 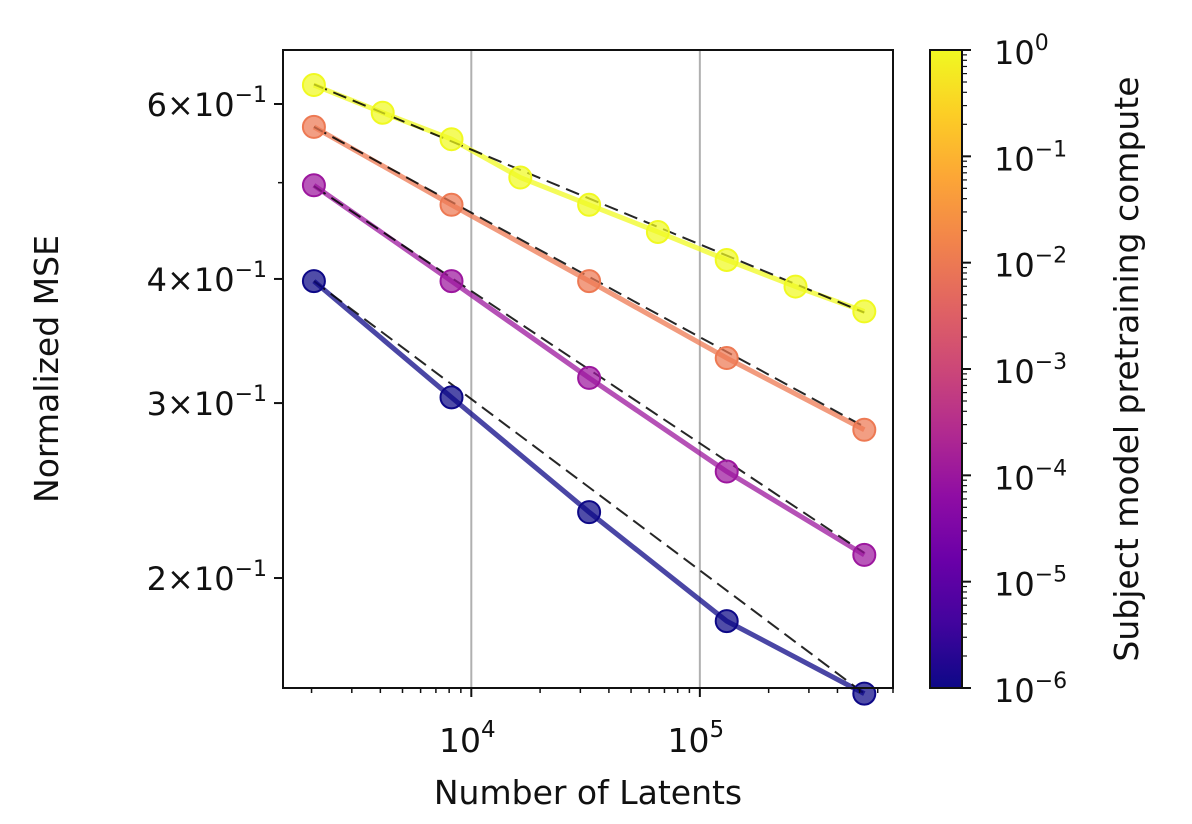 What do you see at coordinates (207, 402) in the screenshot?
I see `y-tick-label: 3×10⁻¹` at bounding box center [207, 402].